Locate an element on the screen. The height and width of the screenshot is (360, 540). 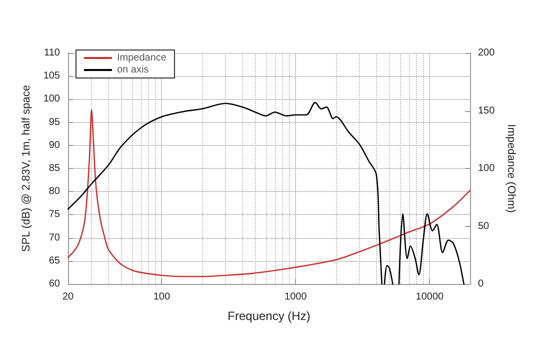
x-tick-label: 10000 is located at coordinates (430, 297).